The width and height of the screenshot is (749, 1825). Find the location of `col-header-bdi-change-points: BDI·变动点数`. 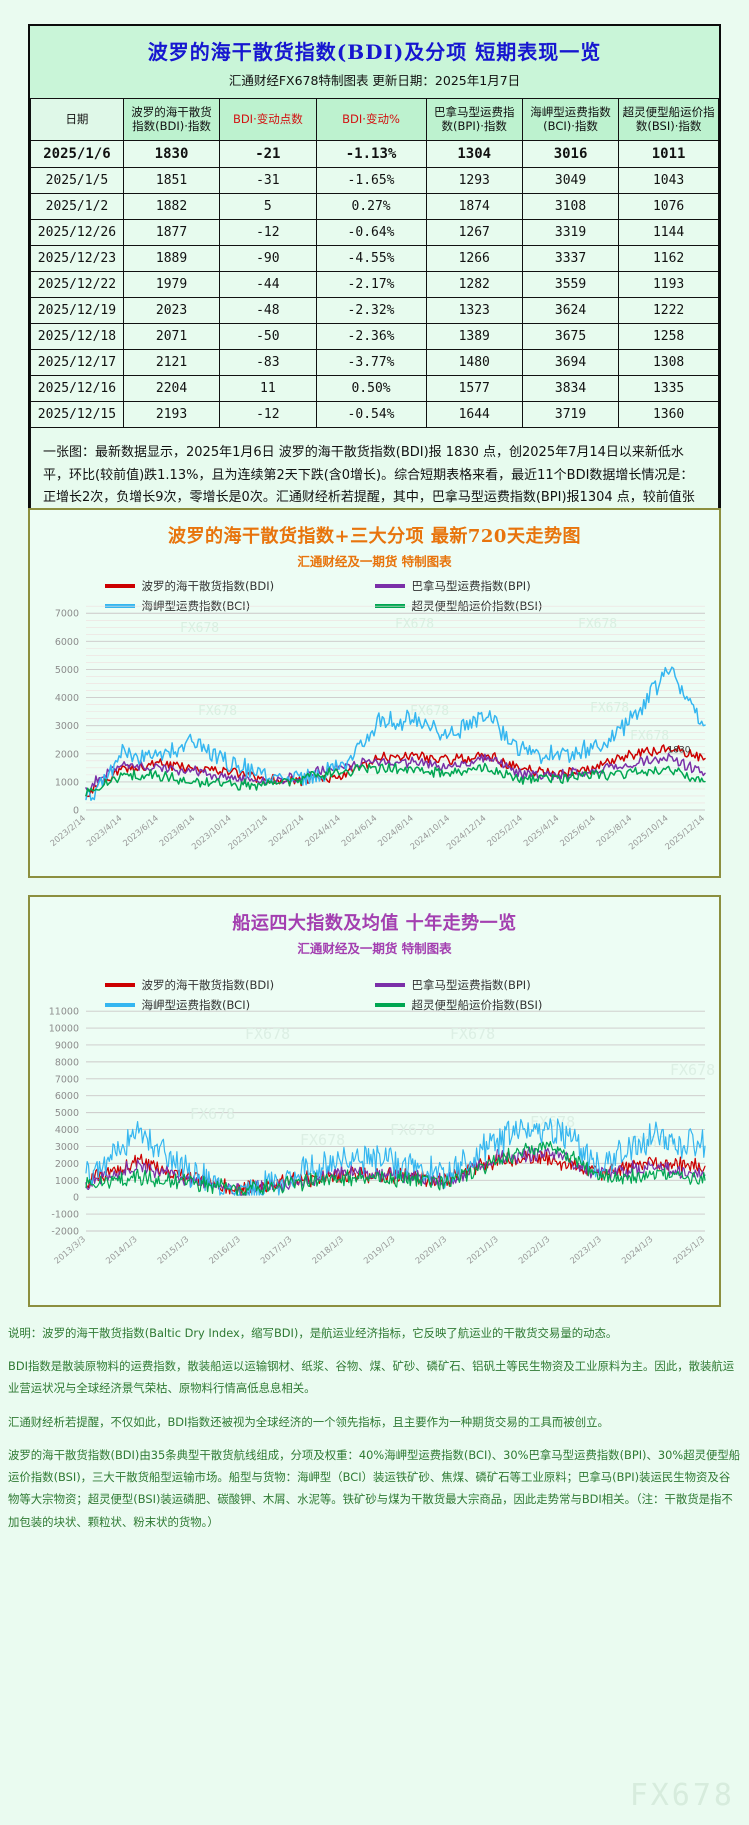

col-header-bdi-change-points: BDI·变动点数 is located at coordinates (268, 119).